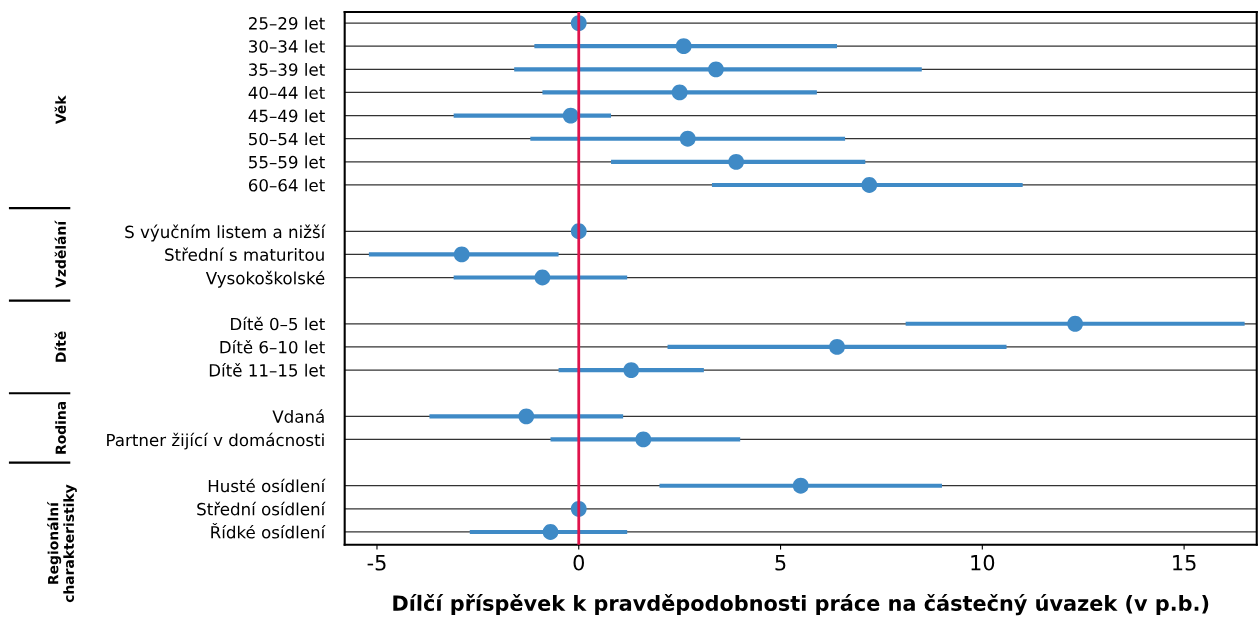 The height and width of the screenshot is (629, 1258). I want to click on y-tick-label: 60–64 let, so click(286, 185).